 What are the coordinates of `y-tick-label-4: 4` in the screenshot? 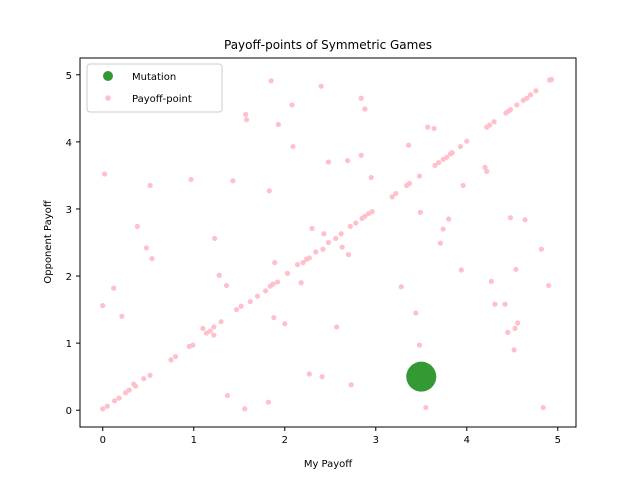 It's located at (69, 143).